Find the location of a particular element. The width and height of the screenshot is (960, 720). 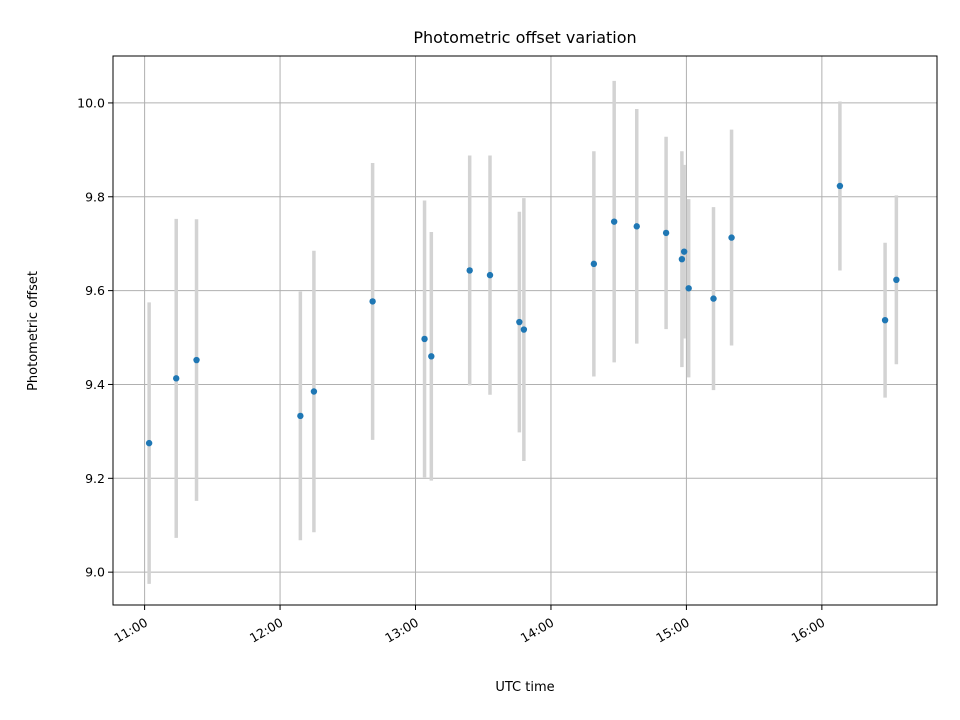

y-tick-label: 9.0 is located at coordinates (95, 572).